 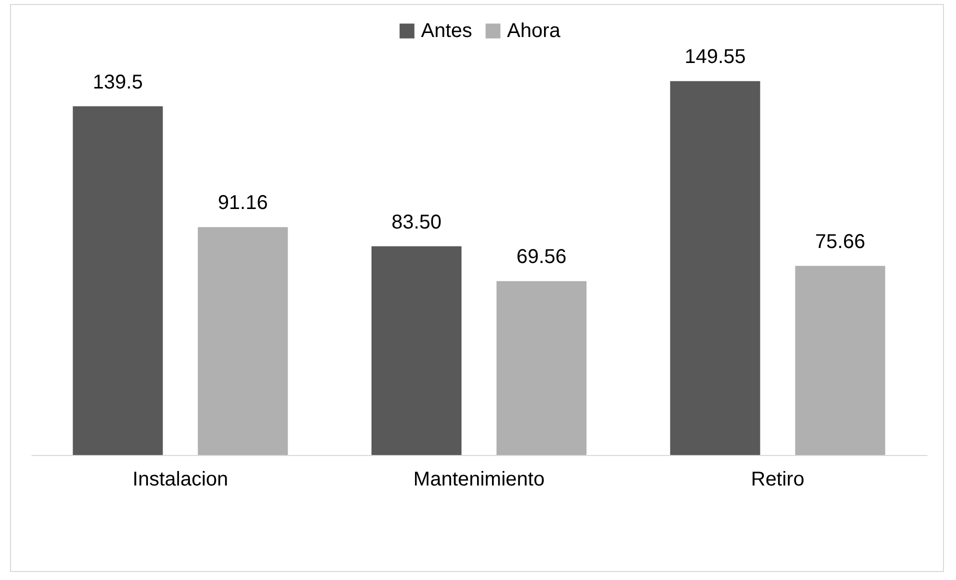 I want to click on data-label: 69.56, so click(x=541, y=257).